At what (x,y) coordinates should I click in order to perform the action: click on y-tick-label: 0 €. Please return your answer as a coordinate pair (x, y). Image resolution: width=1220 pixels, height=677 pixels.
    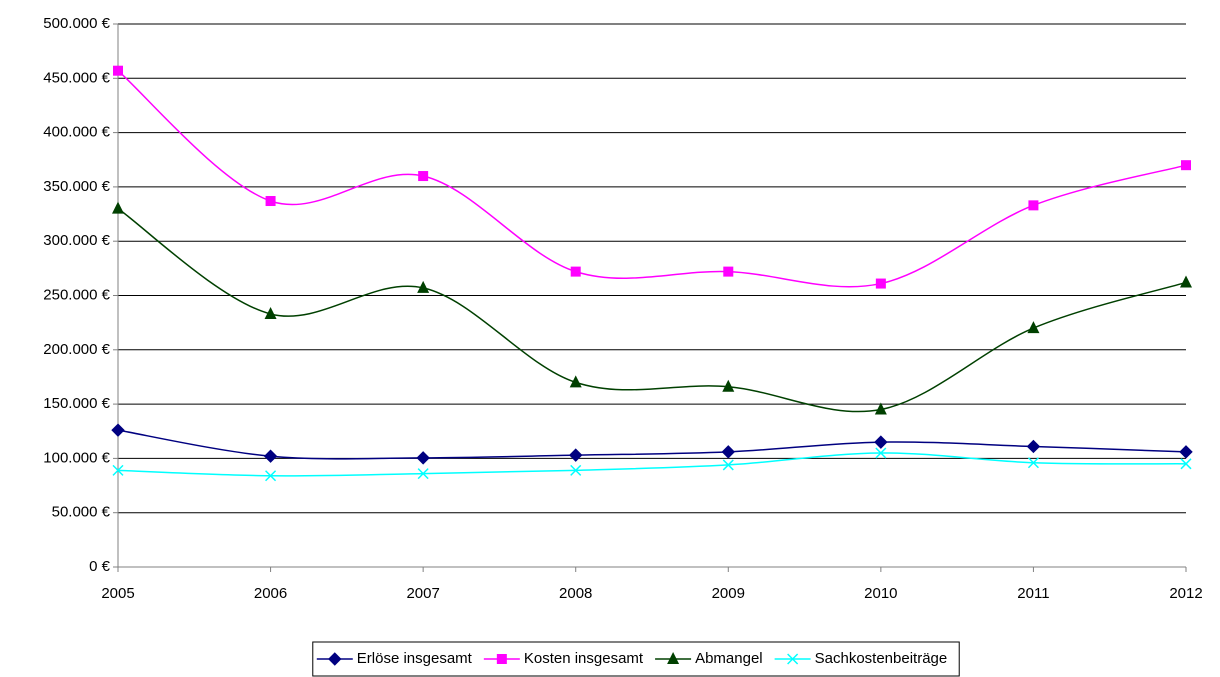
    Looking at the image, I should click on (100, 566).